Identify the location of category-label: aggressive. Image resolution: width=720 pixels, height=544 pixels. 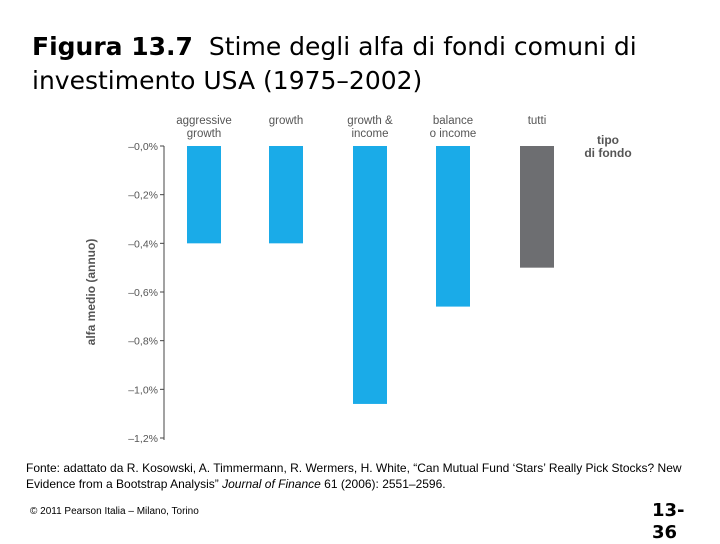
(204, 121).